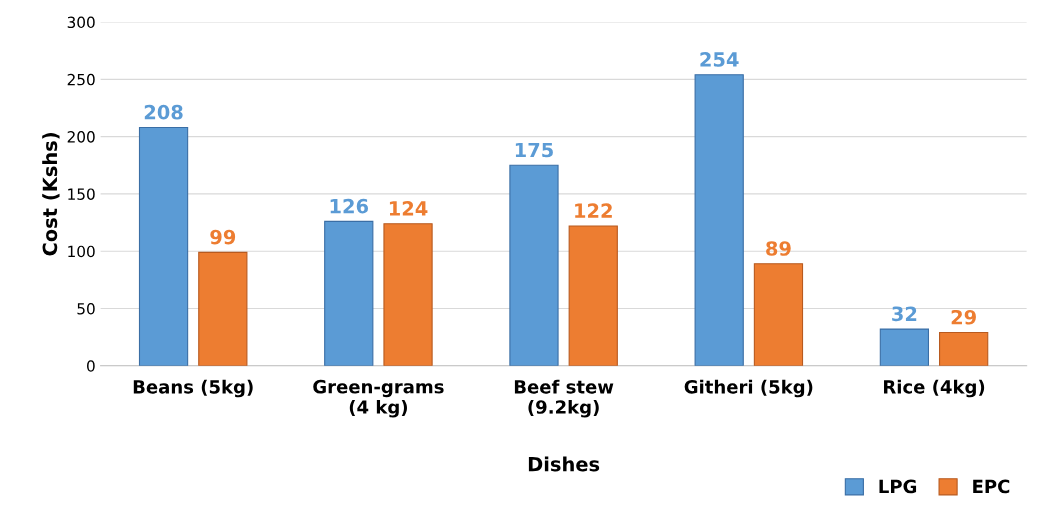  What do you see at coordinates (564, 464) in the screenshot?
I see `x-axis-title: Dishes` at bounding box center [564, 464].